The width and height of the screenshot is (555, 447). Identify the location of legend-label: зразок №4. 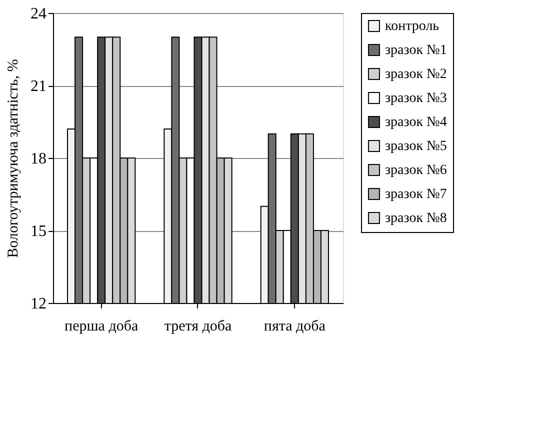
(416, 122).